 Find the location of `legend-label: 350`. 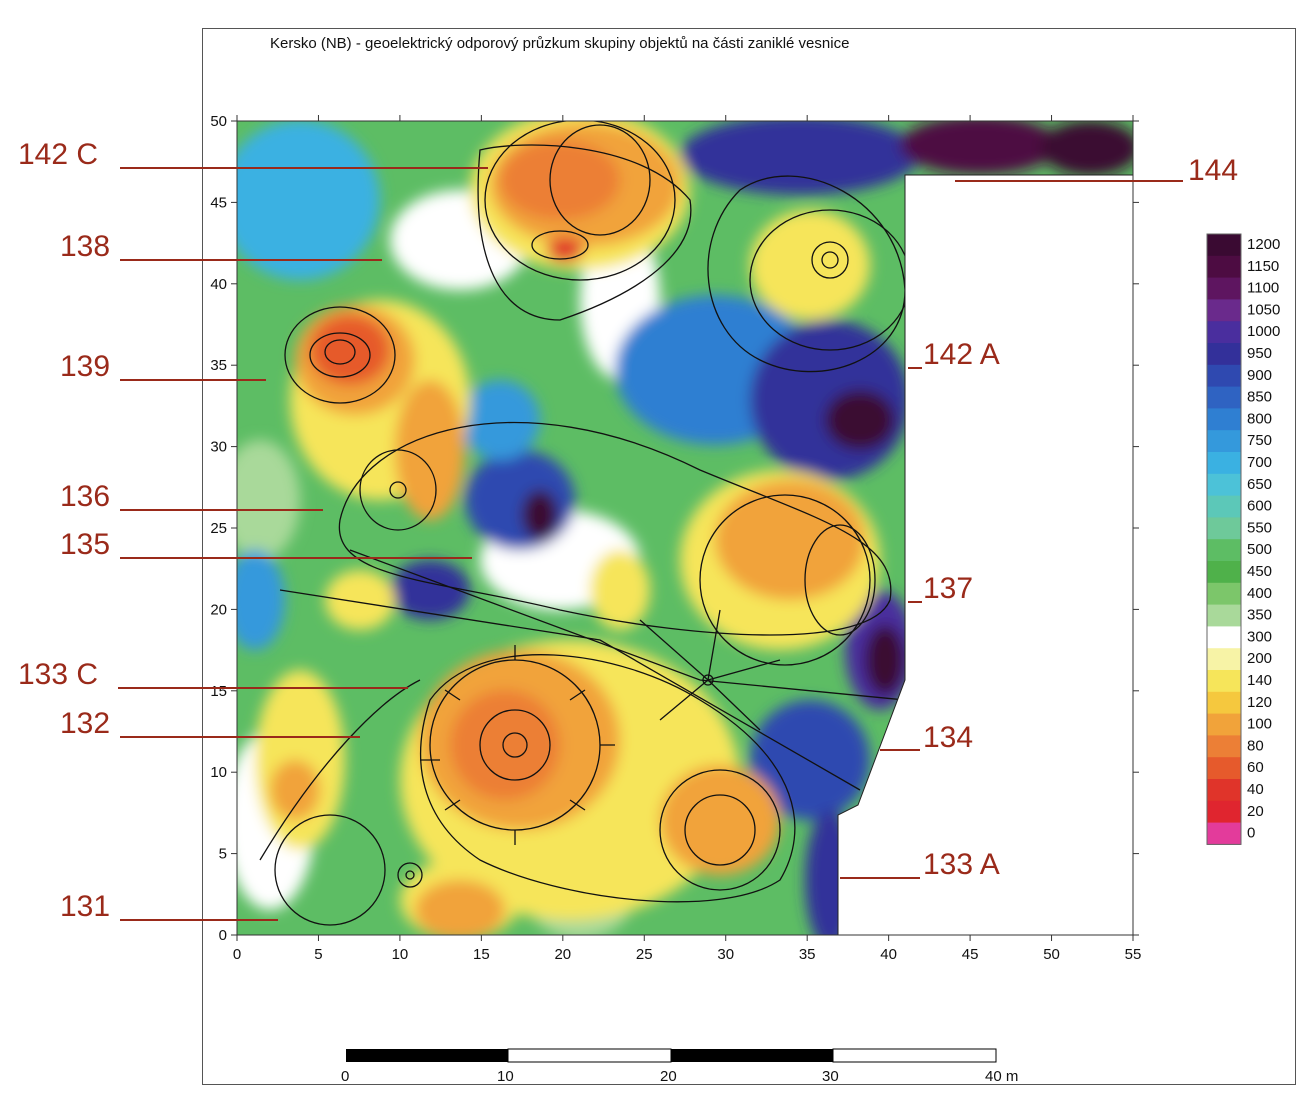

legend-label: 350 is located at coordinates (1259, 615).